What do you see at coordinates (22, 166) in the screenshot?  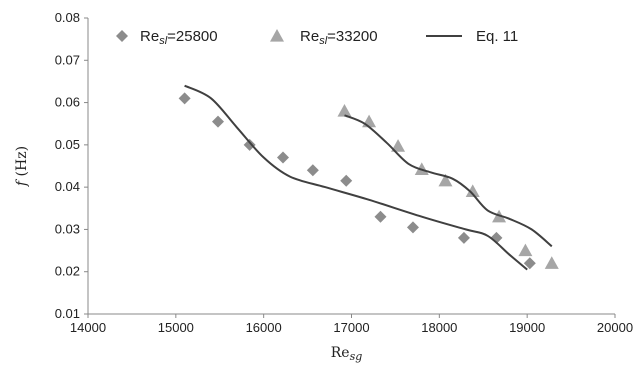 I see `y-axis-title: f (Hz)` at bounding box center [22, 166].